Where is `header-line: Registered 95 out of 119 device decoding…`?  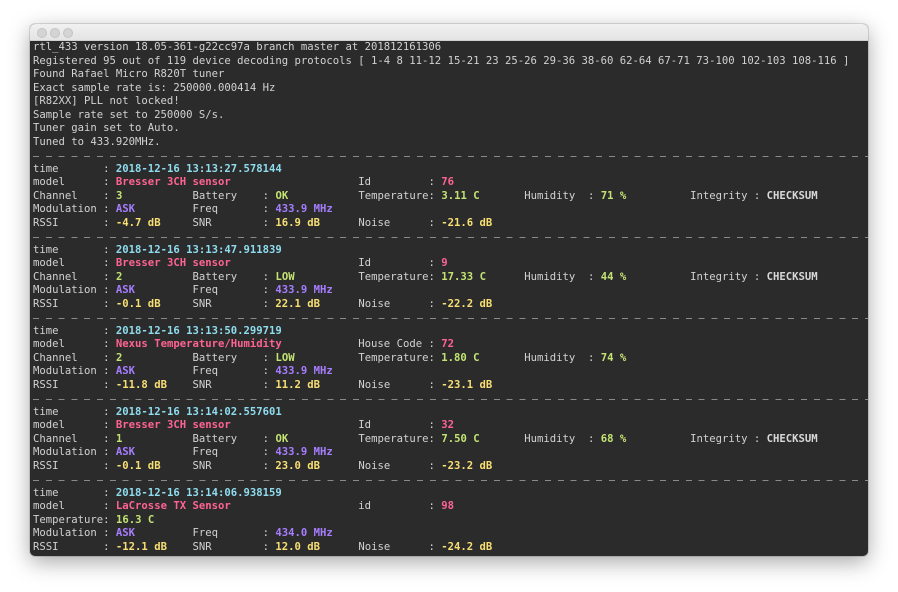
header-line: Registered 95 out of 119 device decoding… is located at coordinates (441, 60).